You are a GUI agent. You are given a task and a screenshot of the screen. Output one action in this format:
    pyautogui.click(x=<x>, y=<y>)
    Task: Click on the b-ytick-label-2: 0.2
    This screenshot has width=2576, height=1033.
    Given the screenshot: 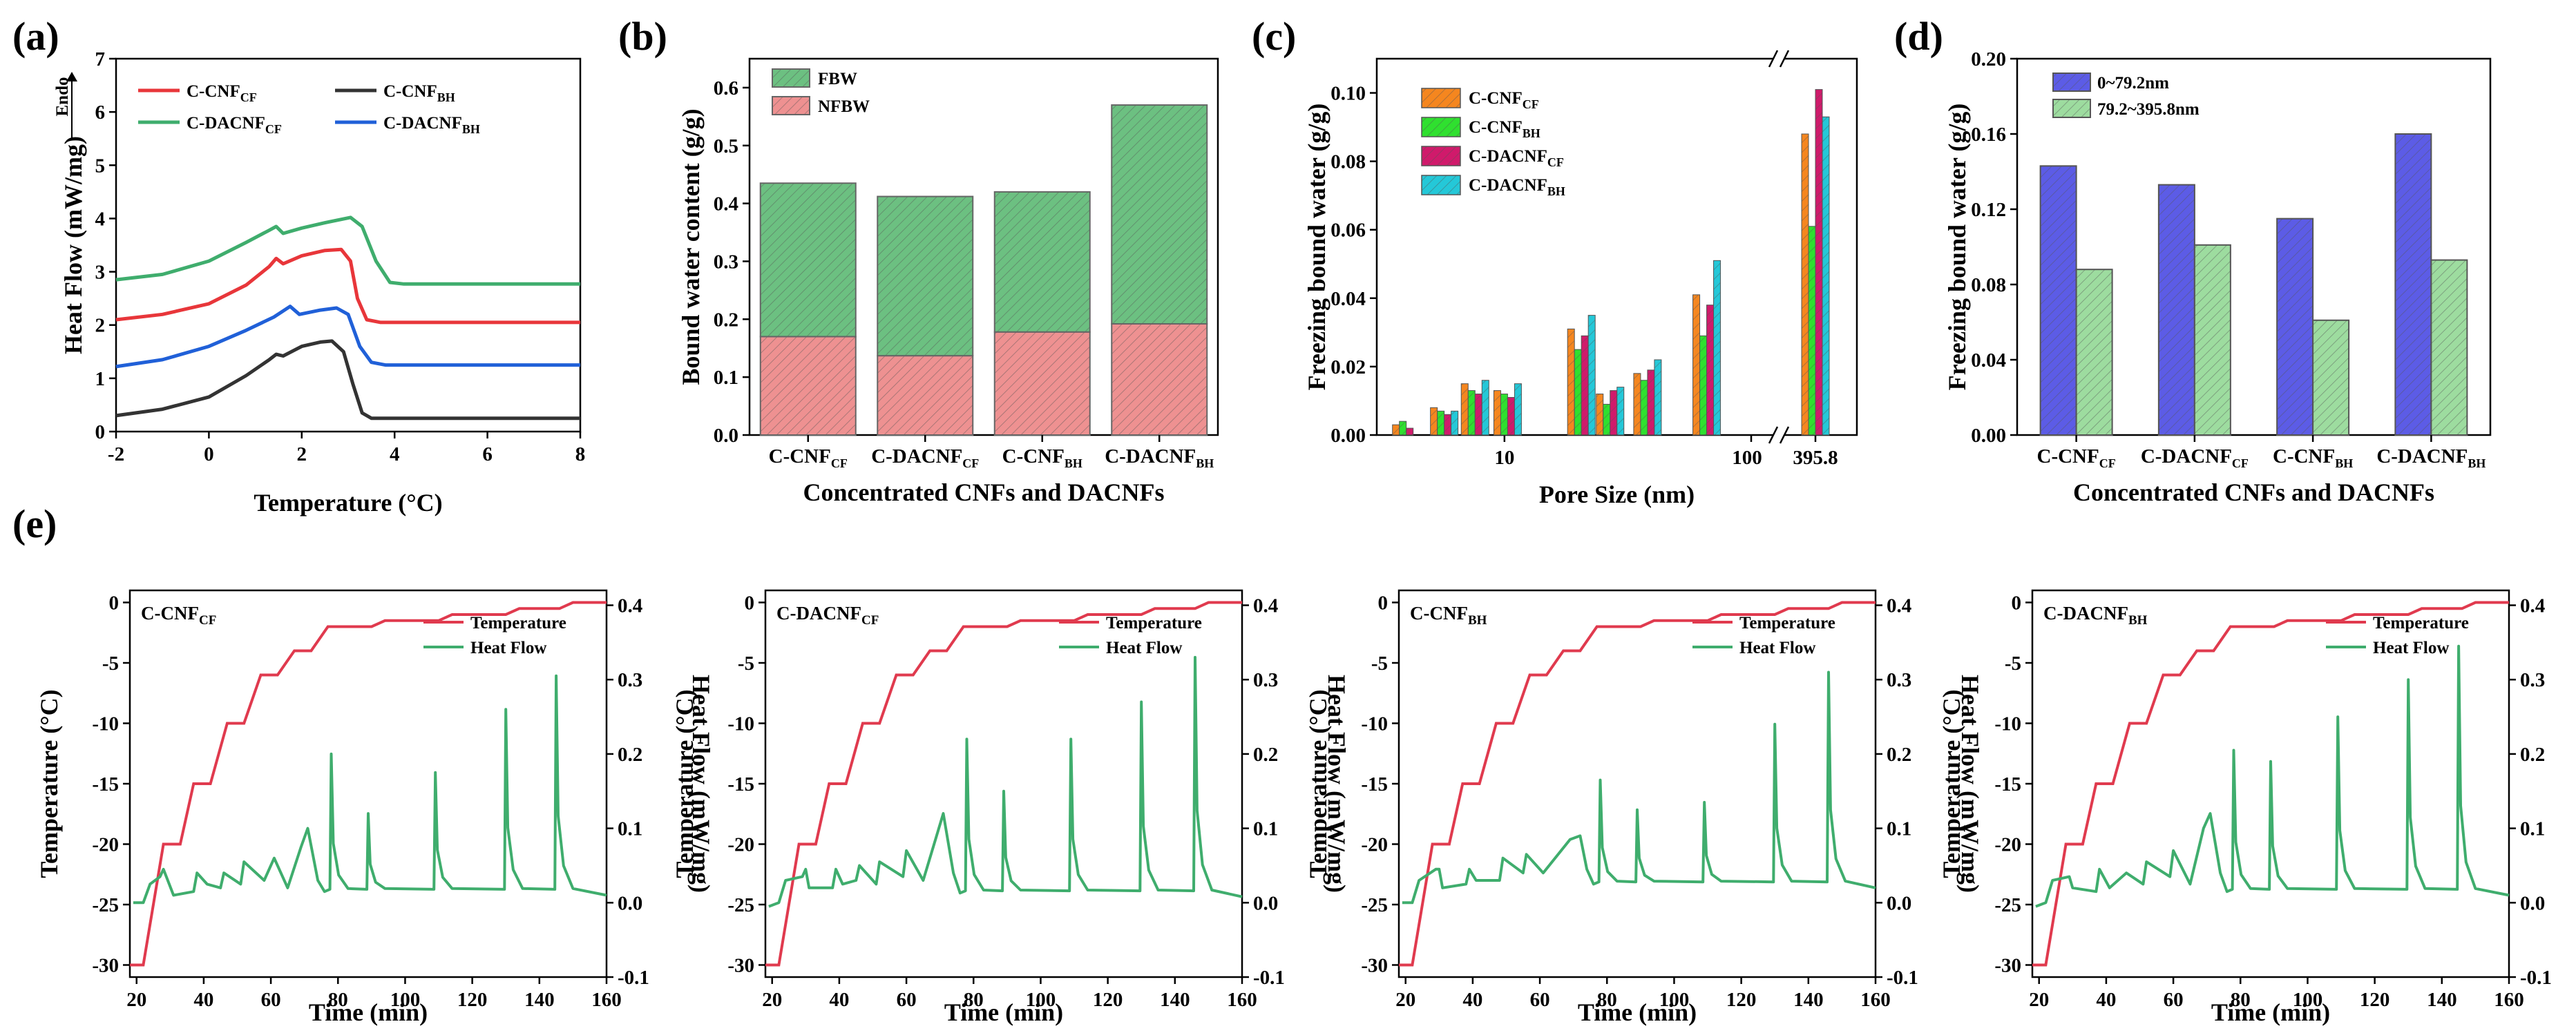 What is the action you would take?
    pyautogui.click(x=726, y=320)
    